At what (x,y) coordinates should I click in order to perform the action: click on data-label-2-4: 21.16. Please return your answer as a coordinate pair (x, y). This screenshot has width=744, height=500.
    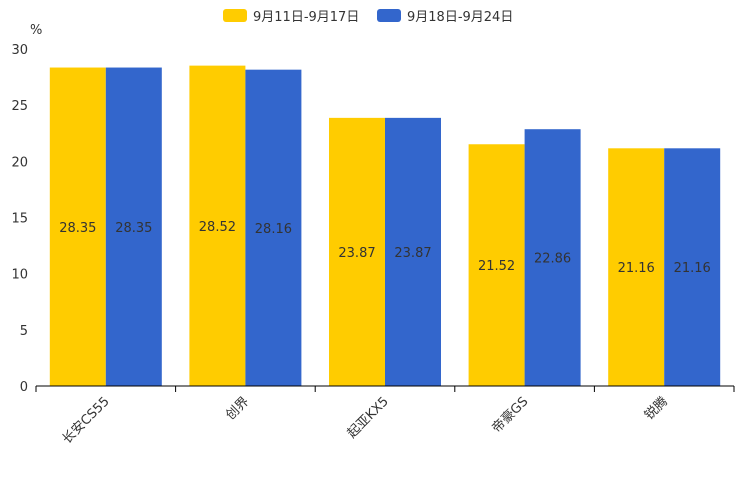
    Looking at the image, I should click on (692, 268).